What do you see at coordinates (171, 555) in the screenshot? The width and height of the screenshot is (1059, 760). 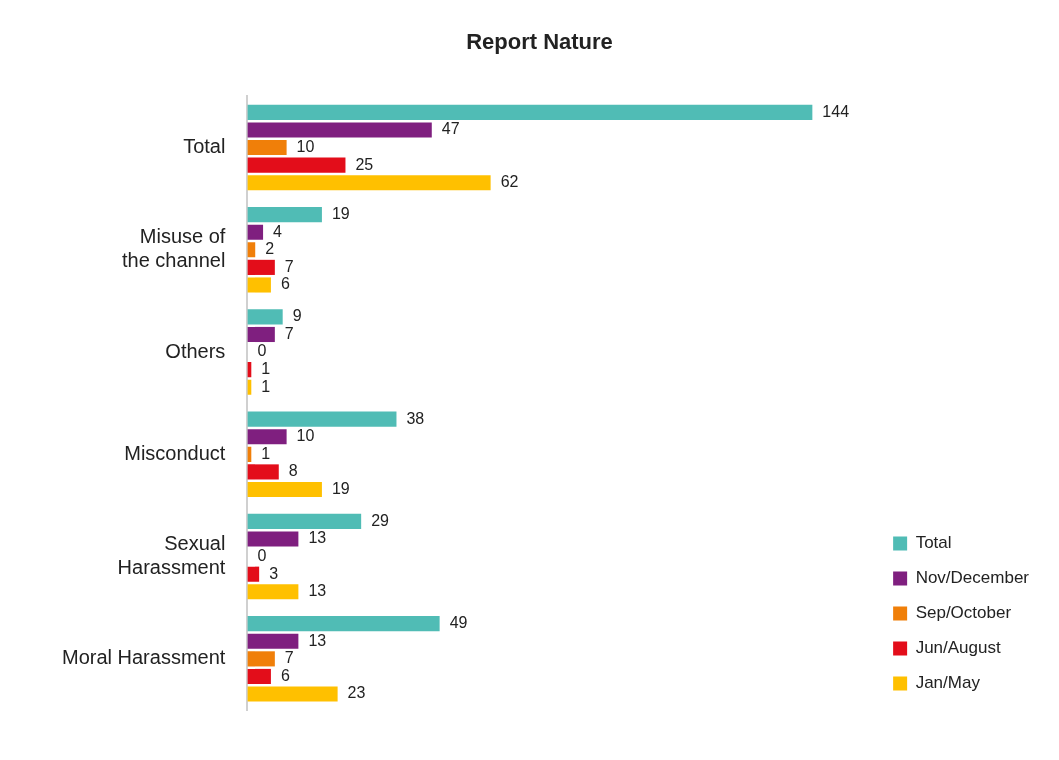 I see `y-tick-label: Sexual Harassment` at bounding box center [171, 555].